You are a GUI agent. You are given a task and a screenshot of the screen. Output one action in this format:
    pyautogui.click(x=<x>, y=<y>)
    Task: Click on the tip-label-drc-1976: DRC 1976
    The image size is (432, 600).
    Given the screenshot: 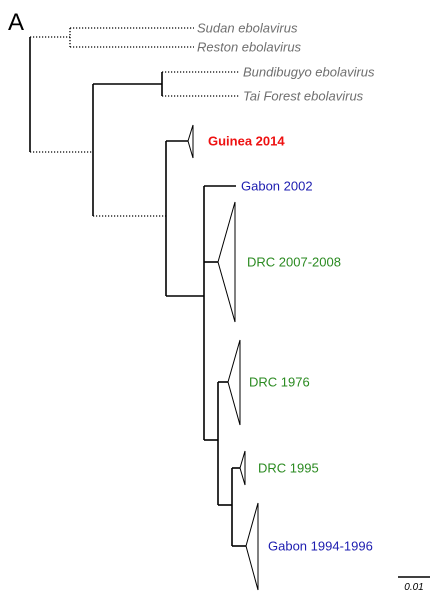 What is the action you would take?
    pyautogui.click(x=279, y=382)
    